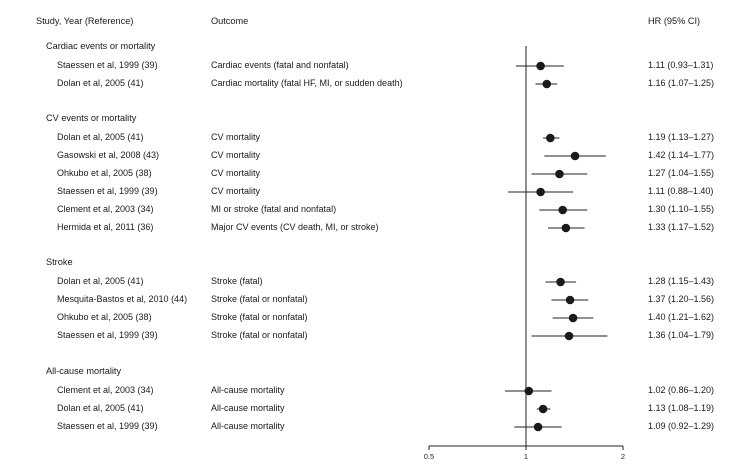 The height and width of the screenshot is (466, 750). I want to click on x-tick-label: 2, so click(623, 456).